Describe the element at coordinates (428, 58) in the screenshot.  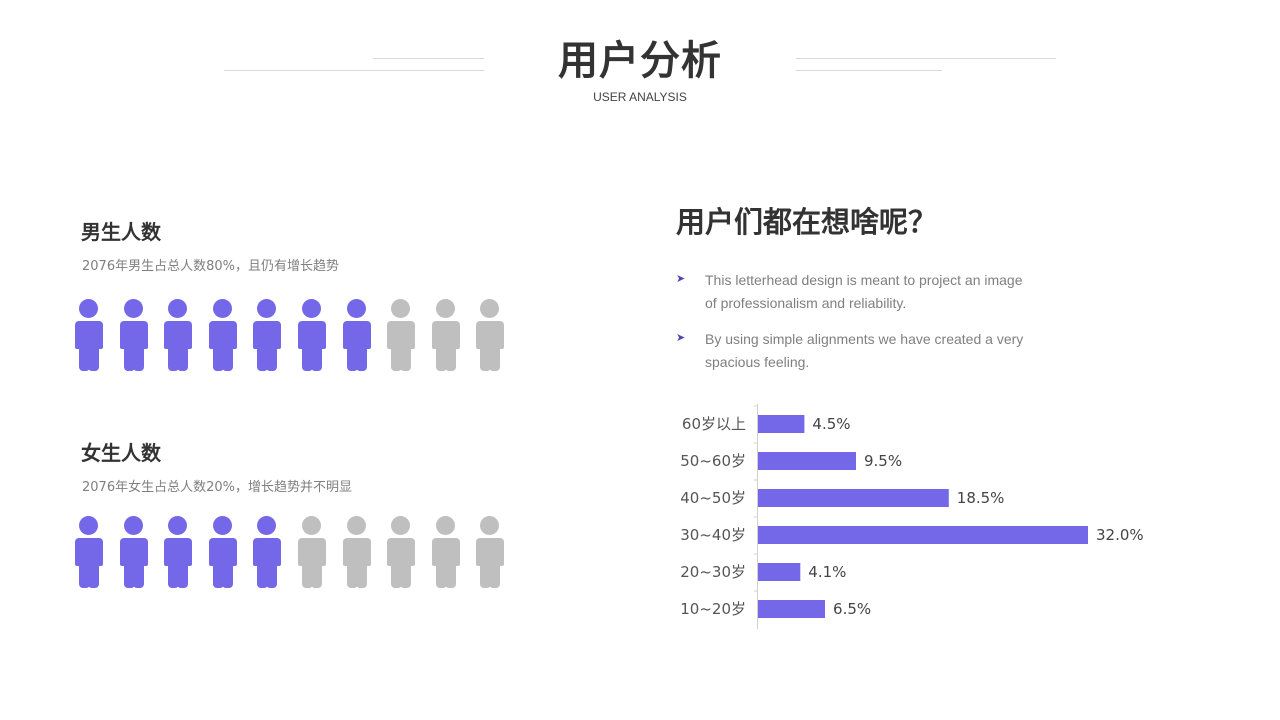
I see `header-line-left-short` at that location.